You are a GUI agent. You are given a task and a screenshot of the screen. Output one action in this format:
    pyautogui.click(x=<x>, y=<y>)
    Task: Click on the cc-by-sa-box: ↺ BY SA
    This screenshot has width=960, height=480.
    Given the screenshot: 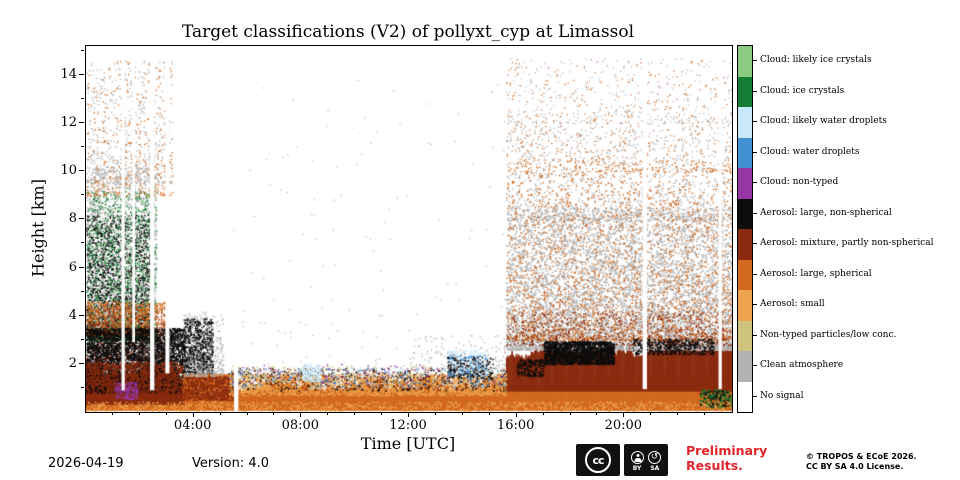 What is the action you would take?
    pyautogui.click(x=646, y=460)
    